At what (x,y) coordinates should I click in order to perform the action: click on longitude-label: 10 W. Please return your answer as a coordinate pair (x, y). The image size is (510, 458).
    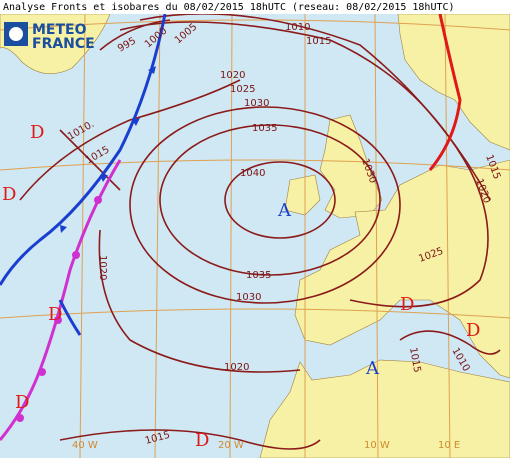
    Looking at the image, I should click on (377, 445).